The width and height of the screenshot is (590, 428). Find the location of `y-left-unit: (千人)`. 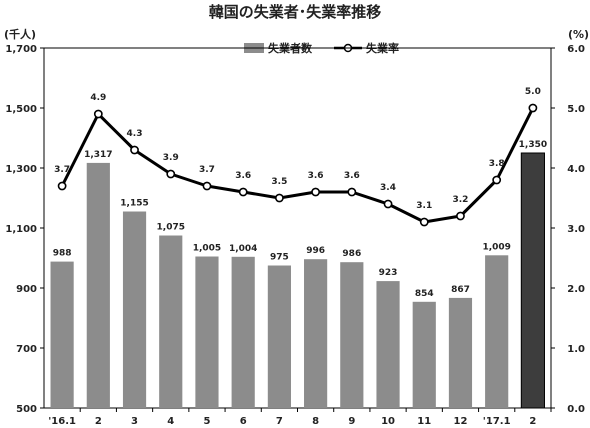

y-left-unit: (千人) is located at coordinates (20, 34).